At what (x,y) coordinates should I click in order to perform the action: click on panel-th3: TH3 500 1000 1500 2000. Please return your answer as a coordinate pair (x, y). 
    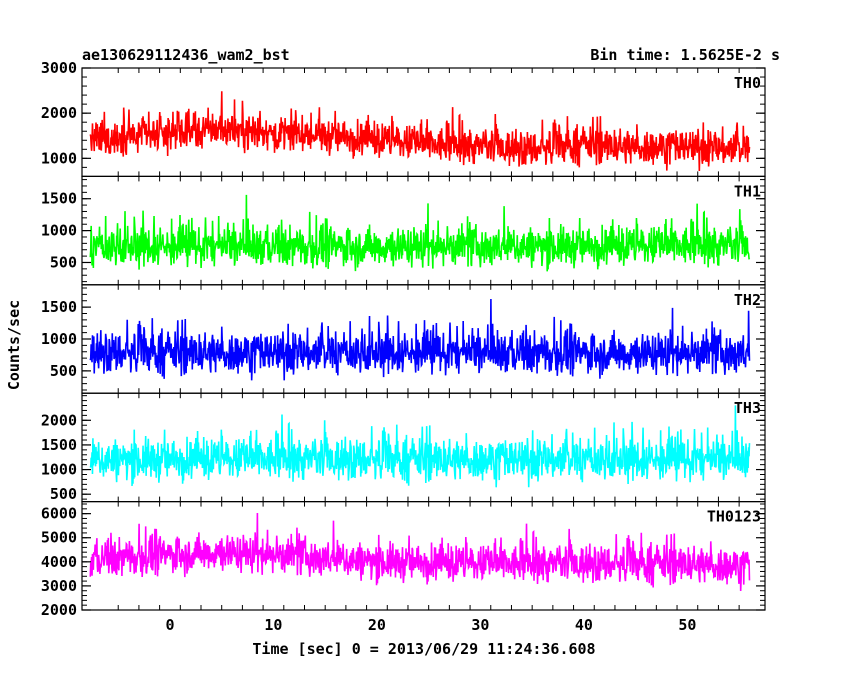
    Looking at the image, I should click on (403, 447).